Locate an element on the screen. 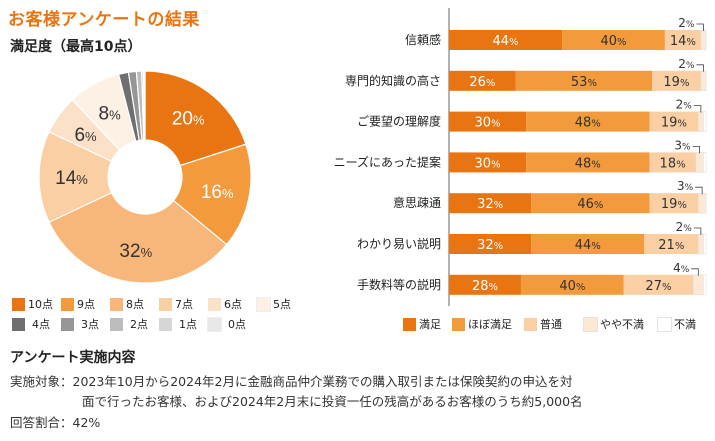  legend-item-10点: 10点 is located at coordinates (32, 304).